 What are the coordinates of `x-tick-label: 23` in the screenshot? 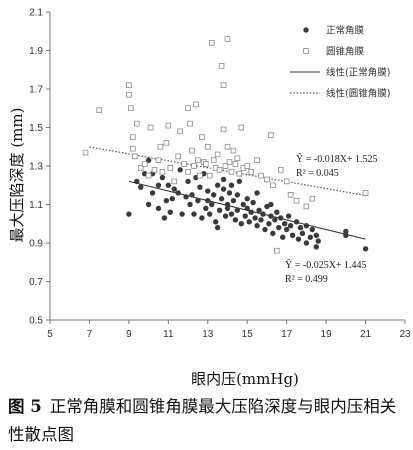 It's located at (405, 334).